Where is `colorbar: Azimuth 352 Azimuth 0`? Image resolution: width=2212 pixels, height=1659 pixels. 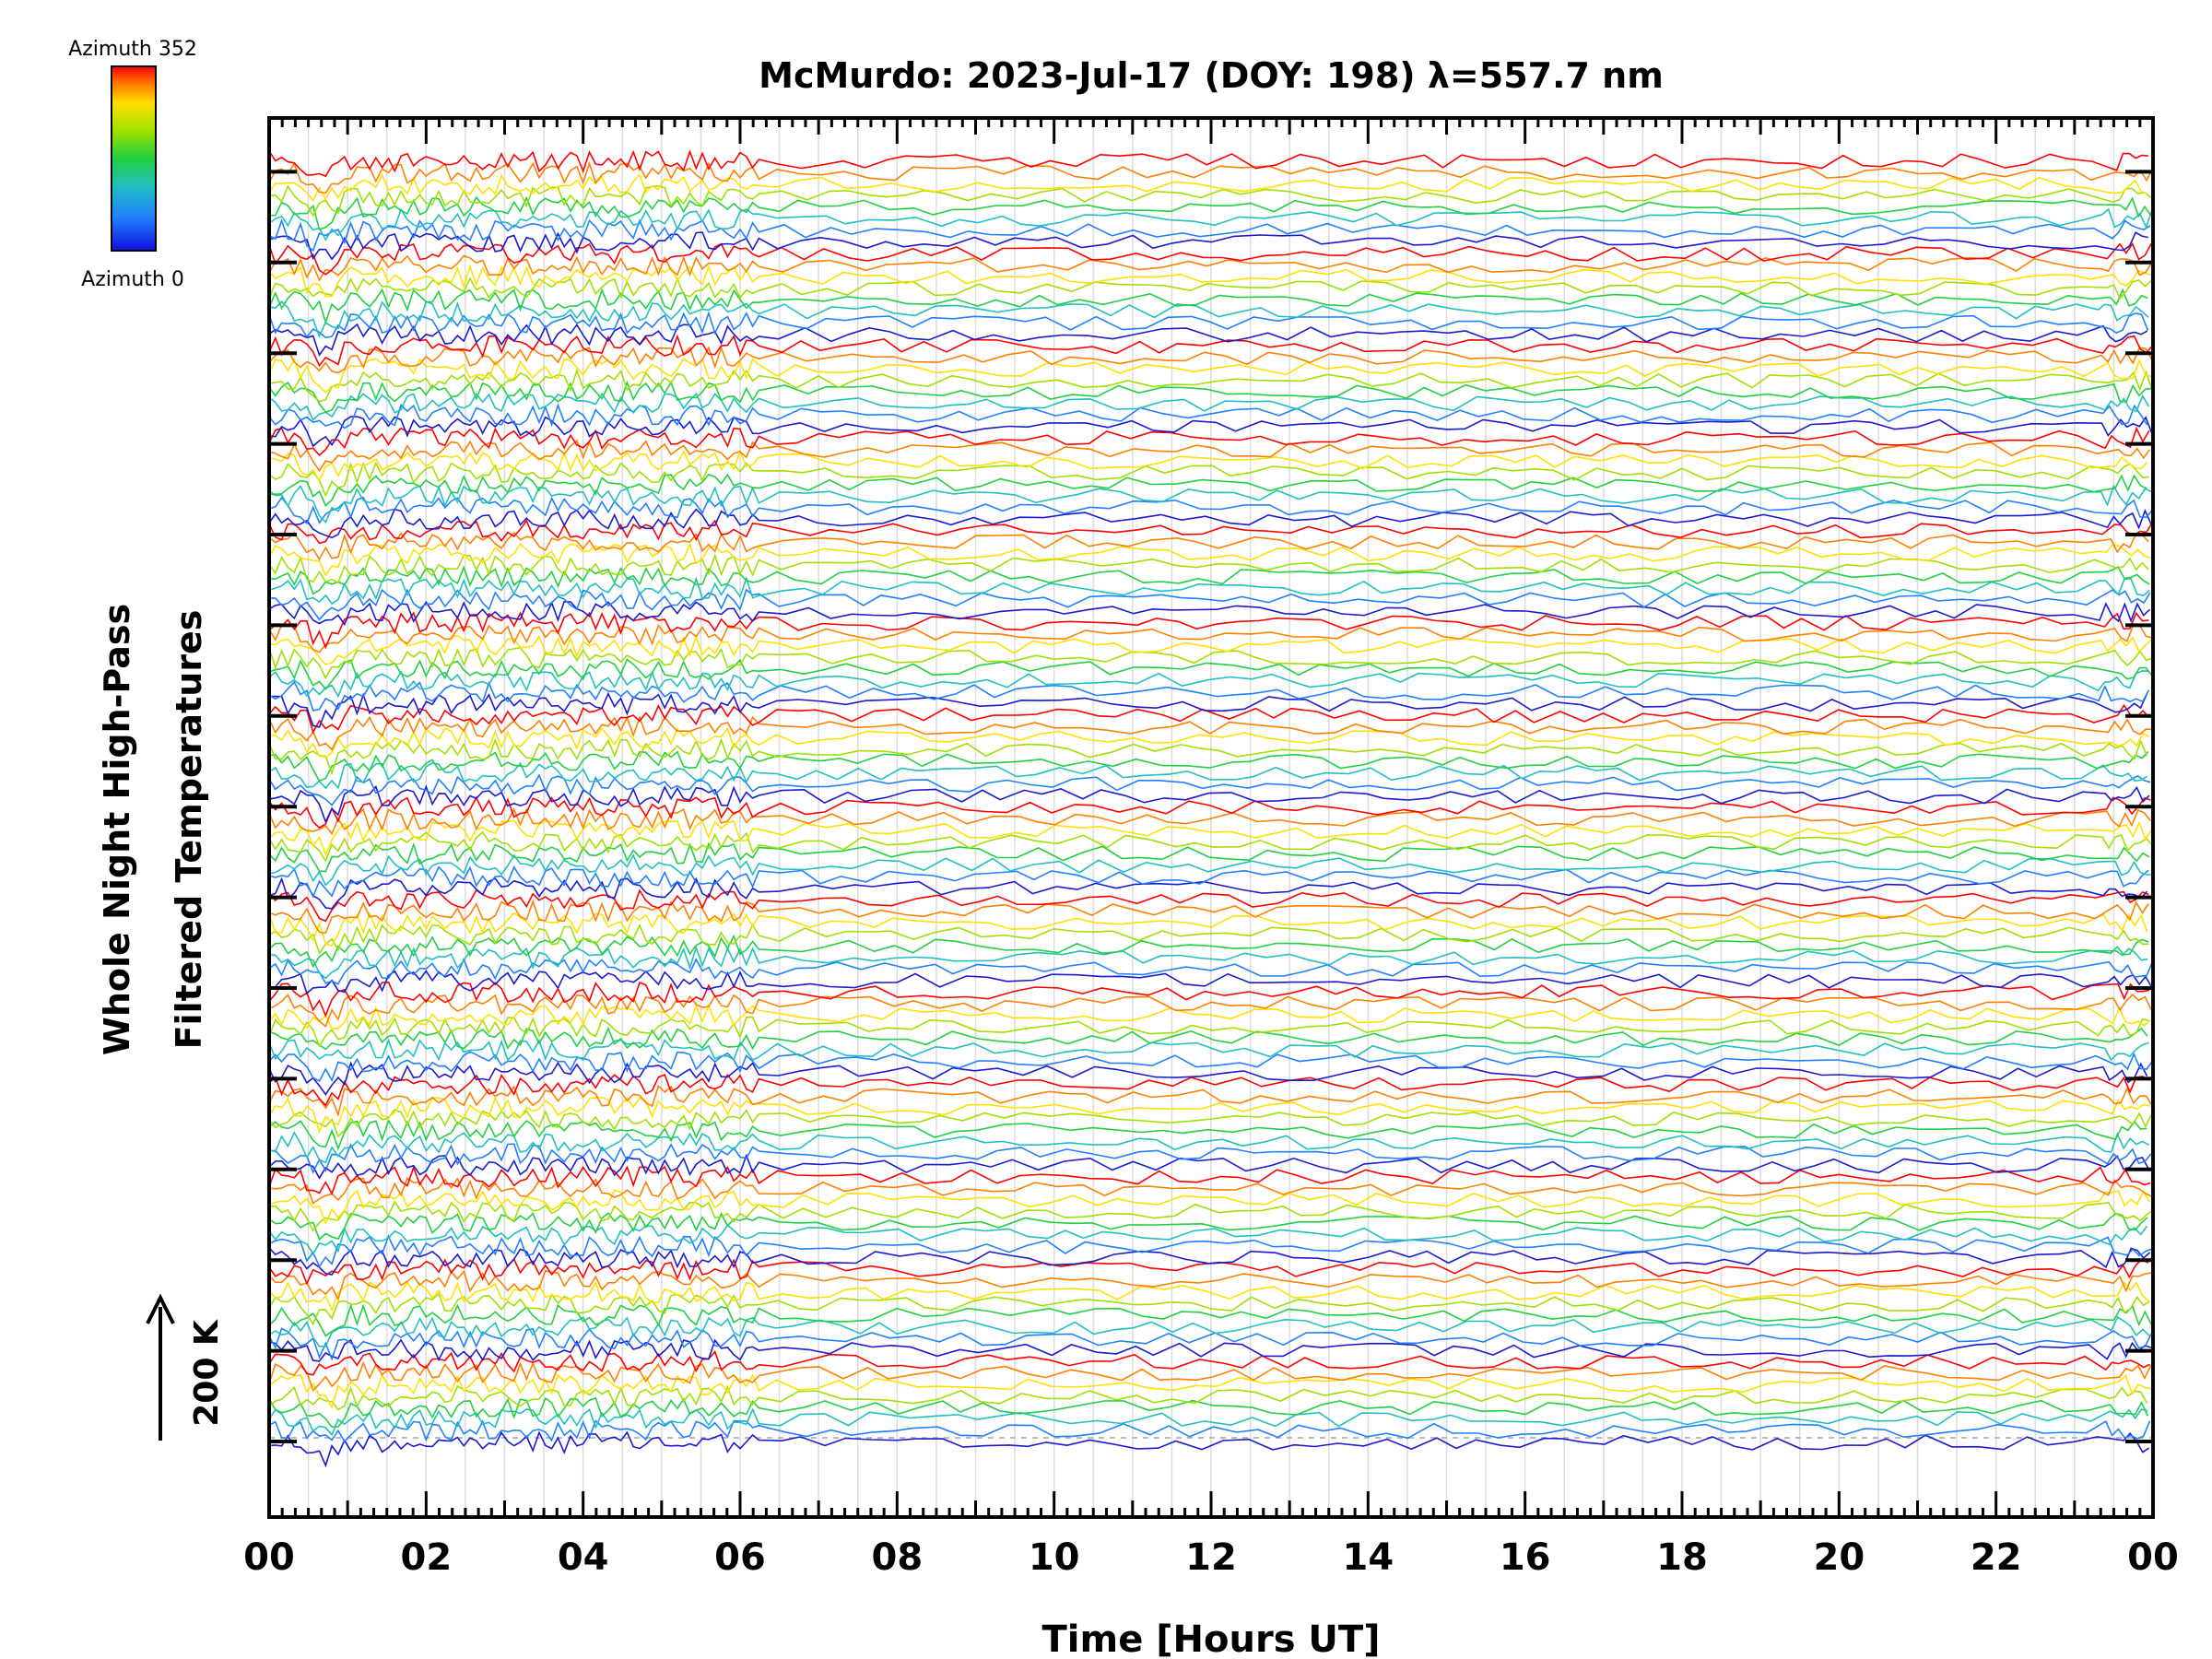
colorbar: Azimuth 352 Azimuth 0 is located at coordinates (132, 164).